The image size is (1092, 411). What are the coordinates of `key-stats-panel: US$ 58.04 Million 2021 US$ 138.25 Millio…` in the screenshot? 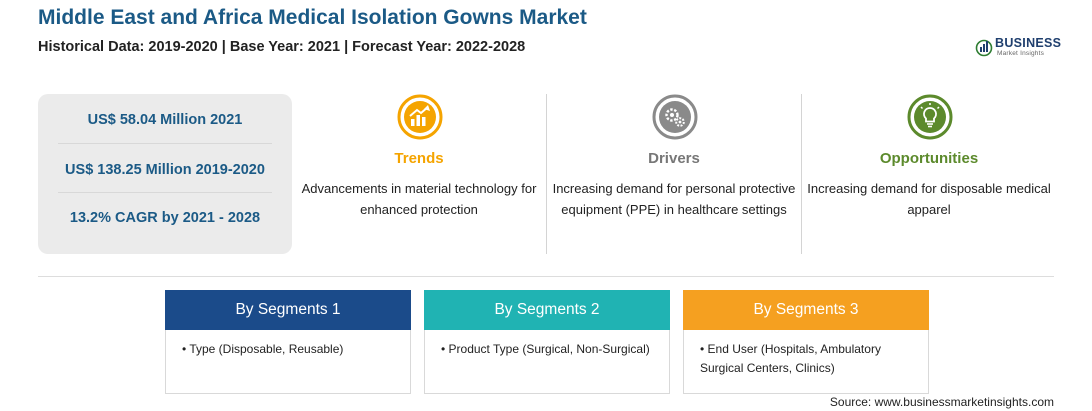 It's located at (165, 174).